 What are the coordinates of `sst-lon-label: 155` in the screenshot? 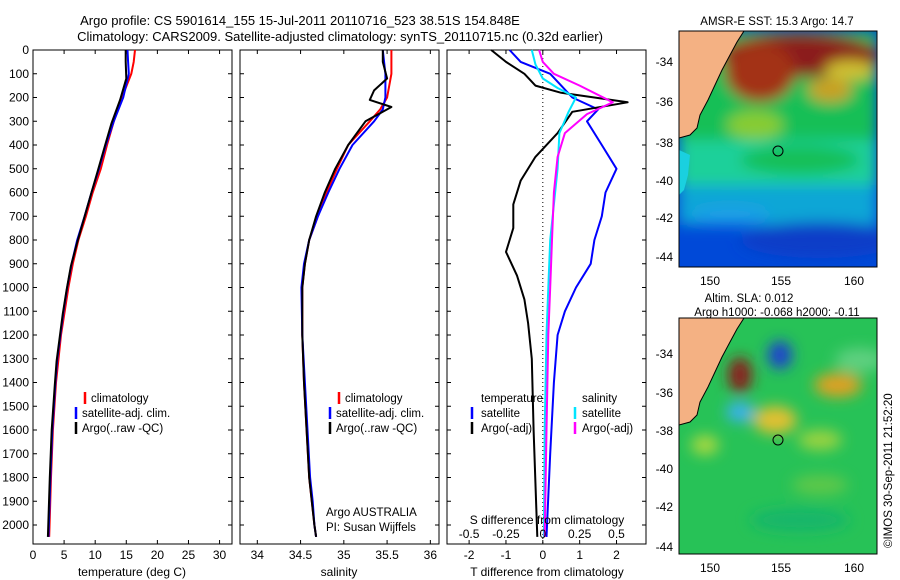 It's located at (781, 281).